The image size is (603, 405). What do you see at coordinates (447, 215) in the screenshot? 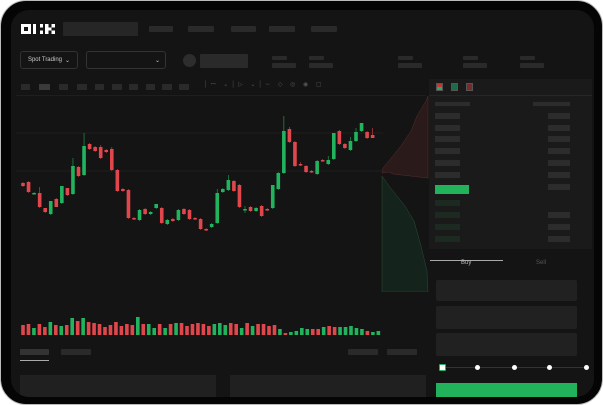
I see `bid-price` at bounding box center [447, 215].